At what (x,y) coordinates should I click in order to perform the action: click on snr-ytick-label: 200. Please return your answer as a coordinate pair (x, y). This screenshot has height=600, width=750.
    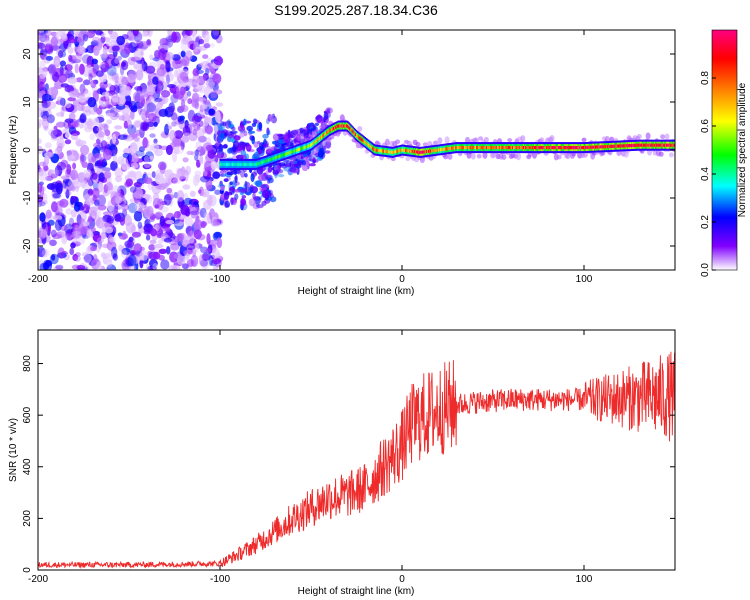
    Looking at the image, I should click on (27, 518).